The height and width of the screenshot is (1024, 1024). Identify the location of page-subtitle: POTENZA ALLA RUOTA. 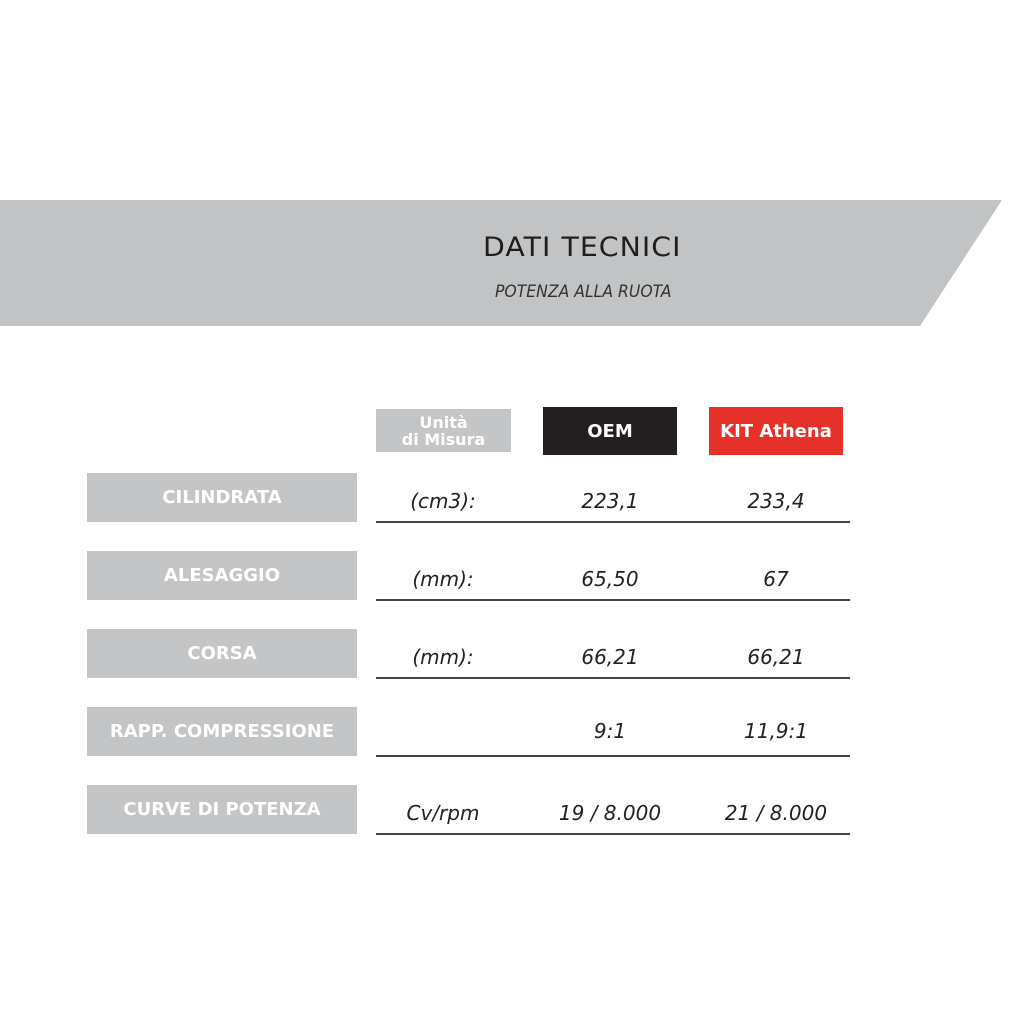
(583, 292).